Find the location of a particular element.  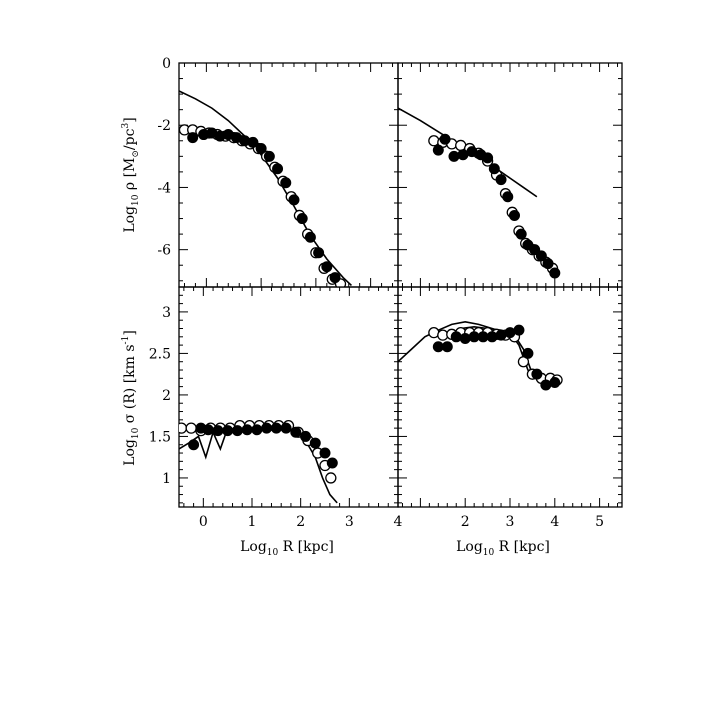

y-axis-title-bottom: Log10 σ (R) [km s-1] is located at coordinates (131, 398).